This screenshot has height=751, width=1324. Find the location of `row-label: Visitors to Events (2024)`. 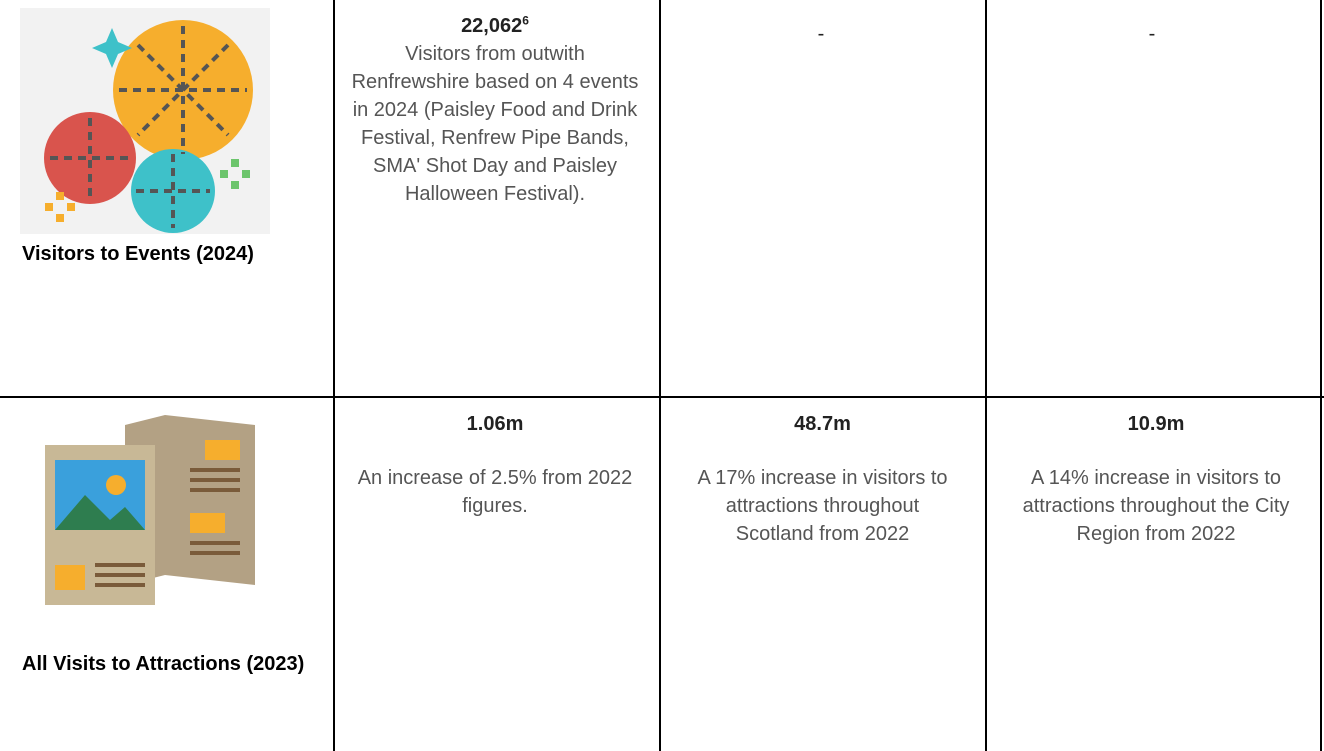

row-label: Visitors to Events (2024) is located at coordinates (138, 254).